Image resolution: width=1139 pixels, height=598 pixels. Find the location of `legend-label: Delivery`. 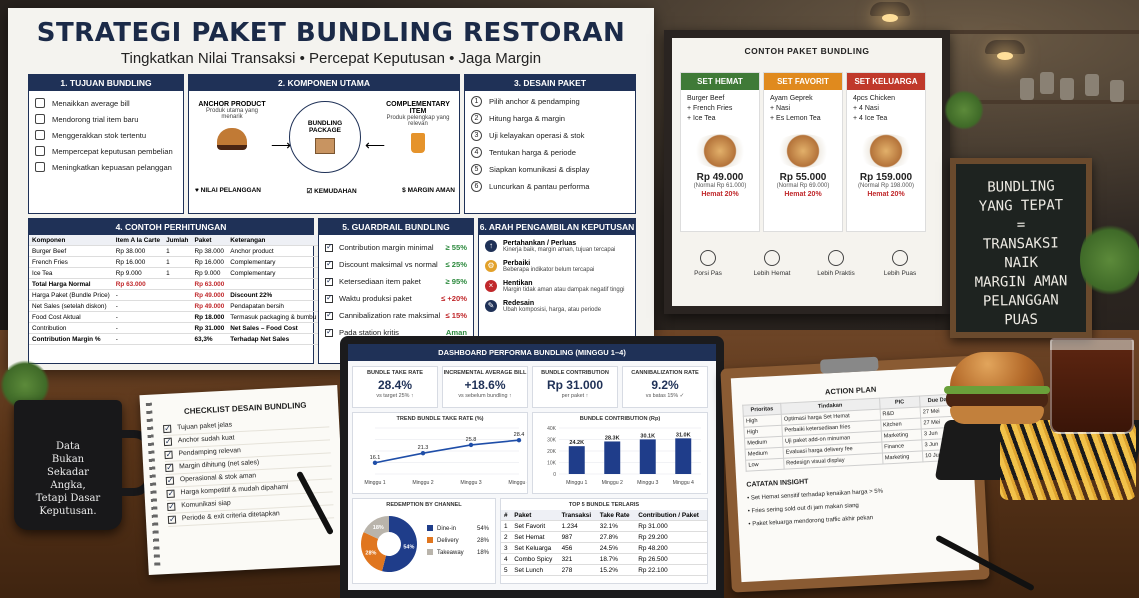

legend-label: Delivery is located at coordinates (448, 541).